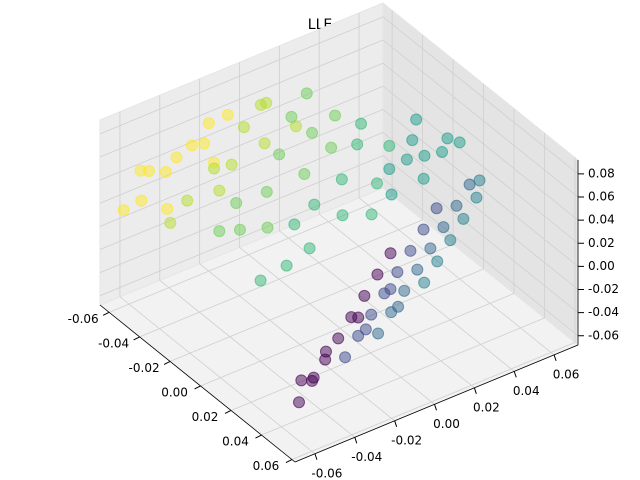 This screenshot has width=640, height=480. I want to click on x-tick-label: -0.04, so click(113, 343).